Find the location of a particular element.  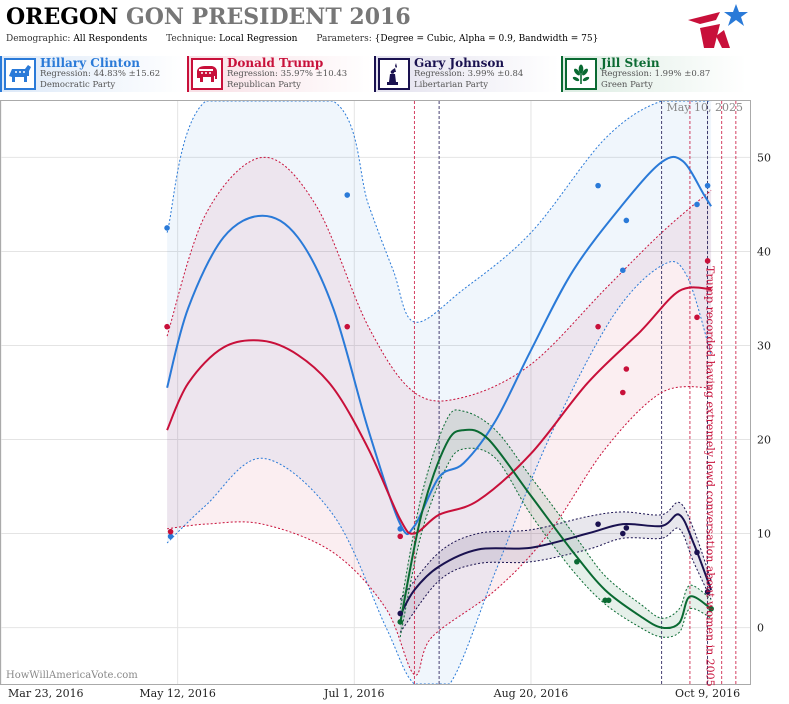

candidate-name: Jill Stein is located at coordinates (630, 63).